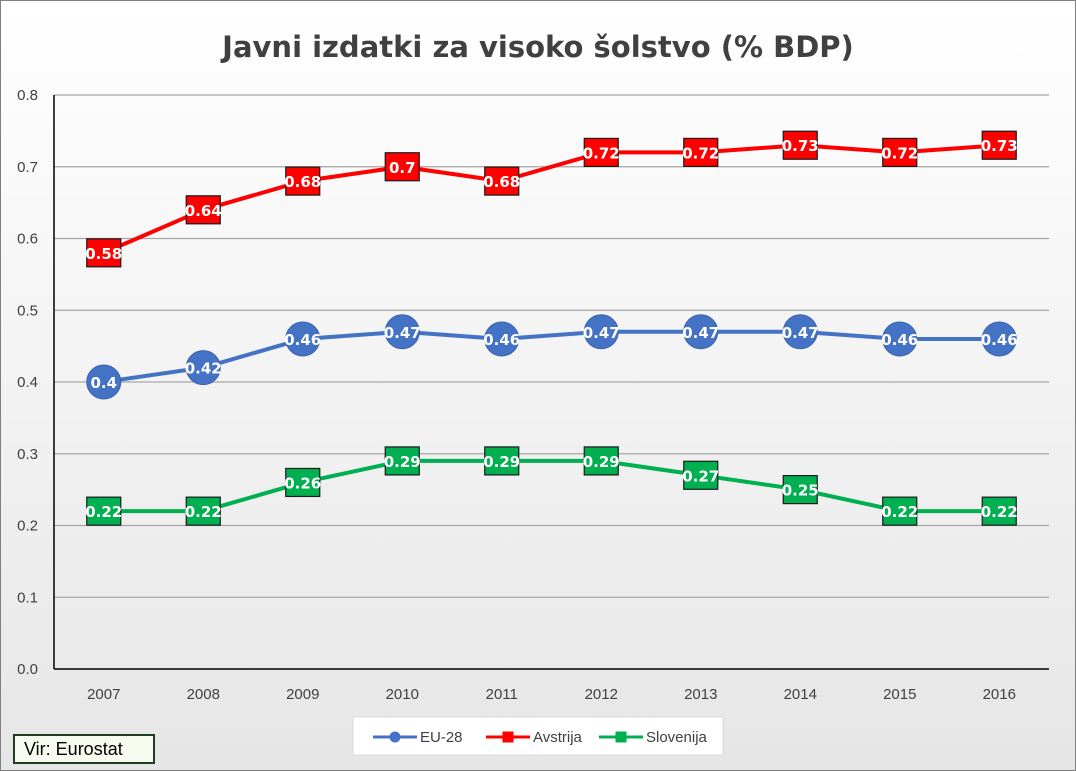 Image resolution: width=1076 pixels, height=771 pixels. I want to click on data-point-avstrija: 0.58, so click(103, 253).